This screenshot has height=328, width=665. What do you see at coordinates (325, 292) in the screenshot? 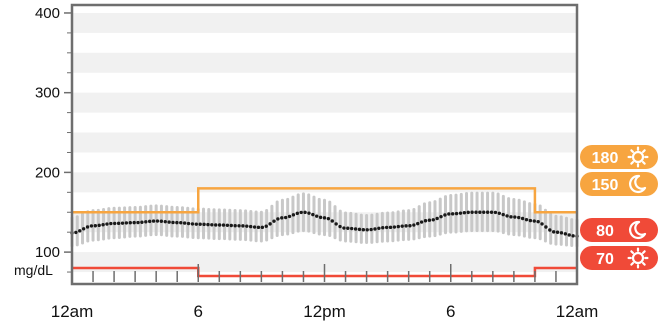
I see `x-axis: 12am 6 12pm 6 12am` at bounding box center [325, 292].